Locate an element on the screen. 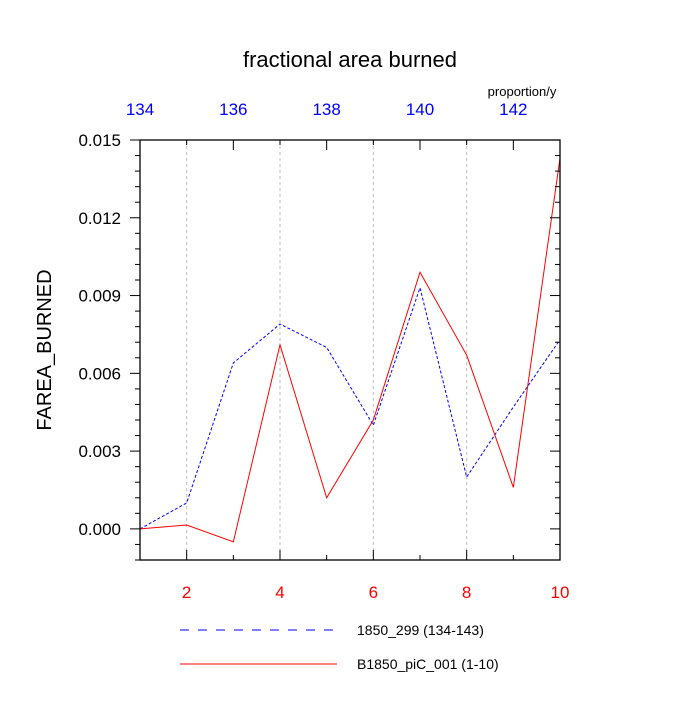 The image size is (700, 705). x-axis-tick-label: 6 is located at coordinates (373, 592).